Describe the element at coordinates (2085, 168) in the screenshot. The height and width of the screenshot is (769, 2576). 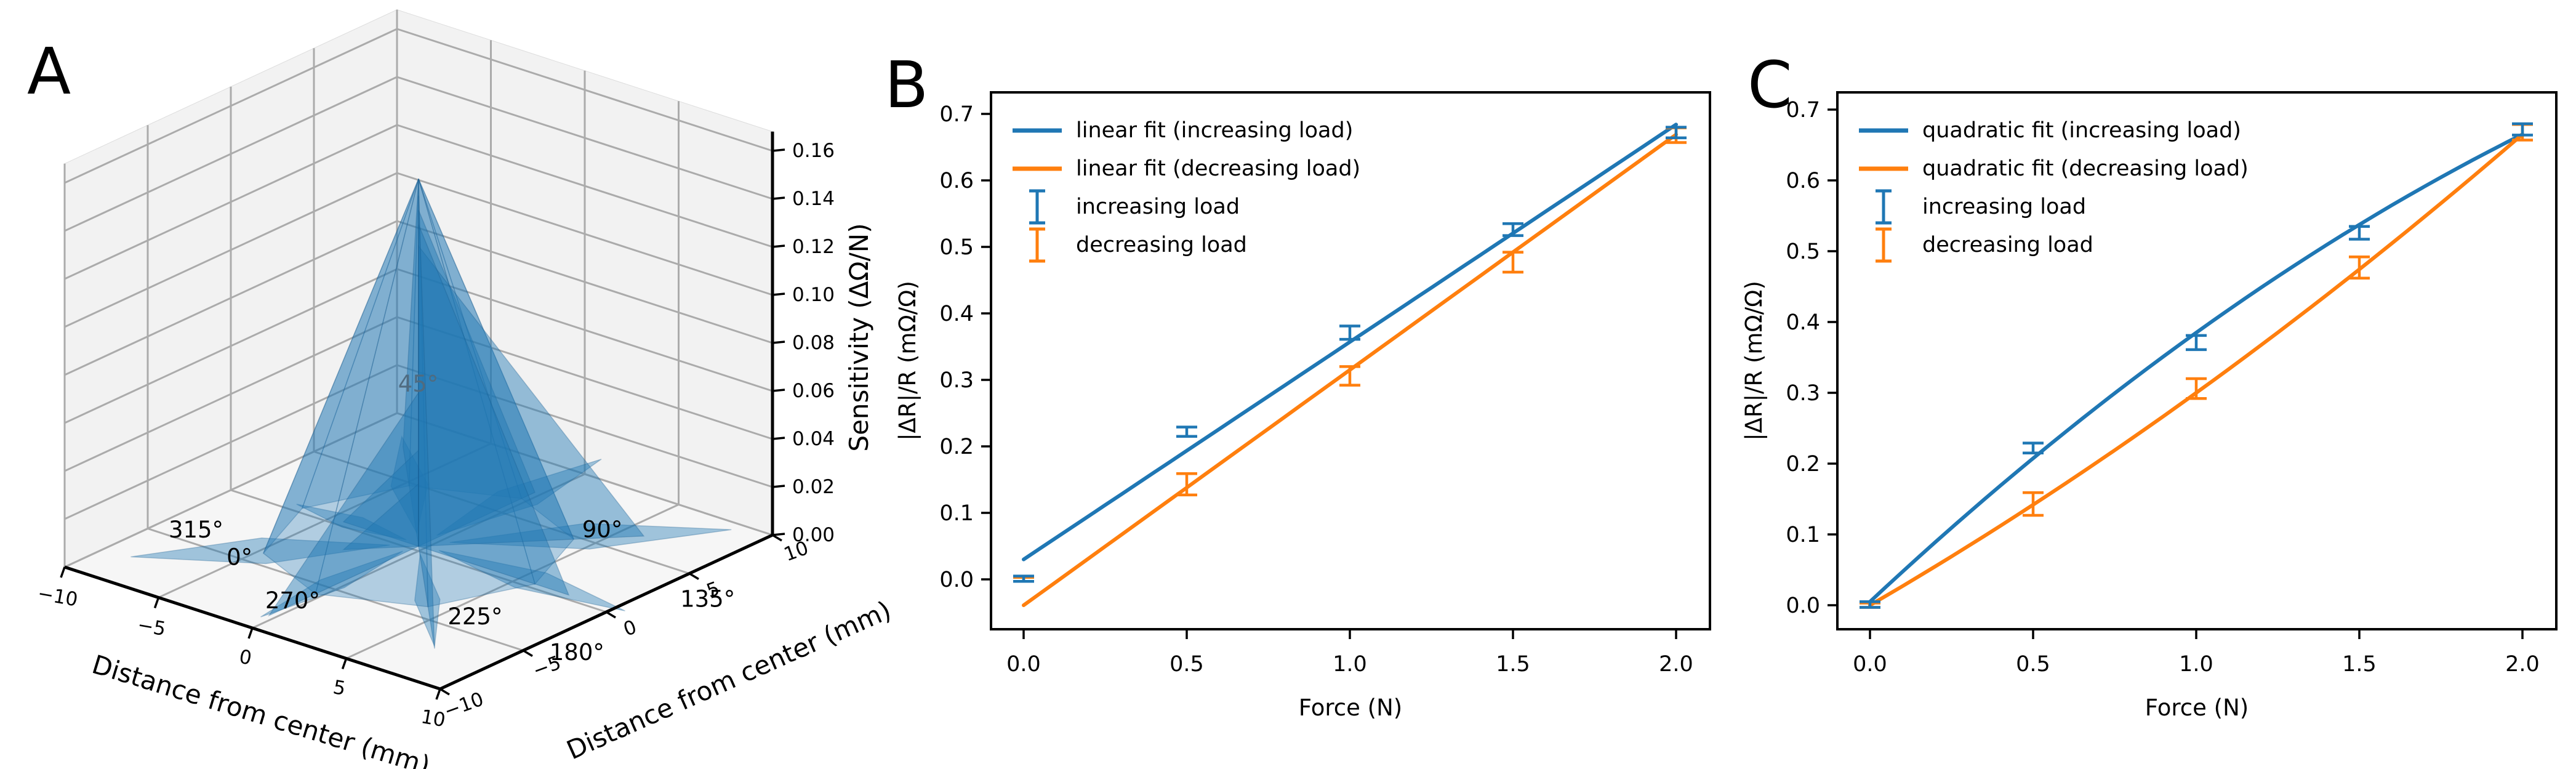
I see `legend-label: quadratic fit (decreasing load)` at that location.